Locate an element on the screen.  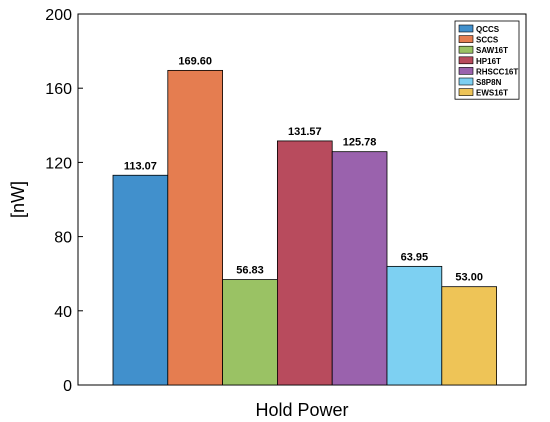
y-axis-title: [nW] is located at coordinates (18, 199).